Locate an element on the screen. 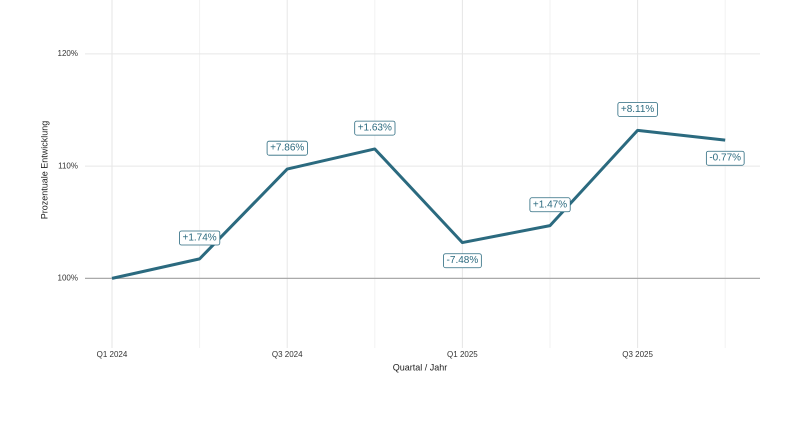 Image resolution: width=800 pixels, height=445 pixels. change-label: -0.77% is located at coordinates (725, 158).